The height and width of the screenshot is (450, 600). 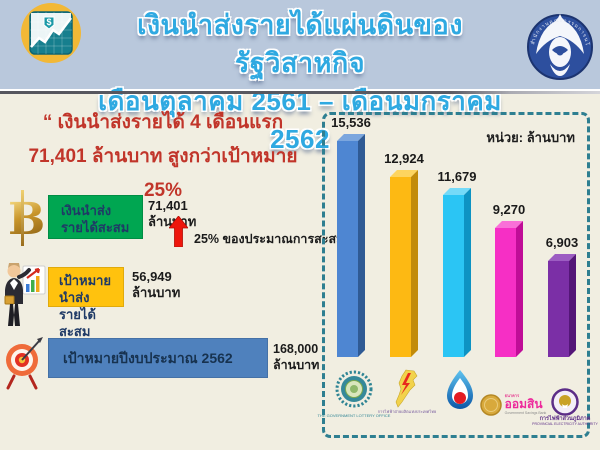 I want to click on line-chart-dollar-icon: $, so click(x=51, y=37).